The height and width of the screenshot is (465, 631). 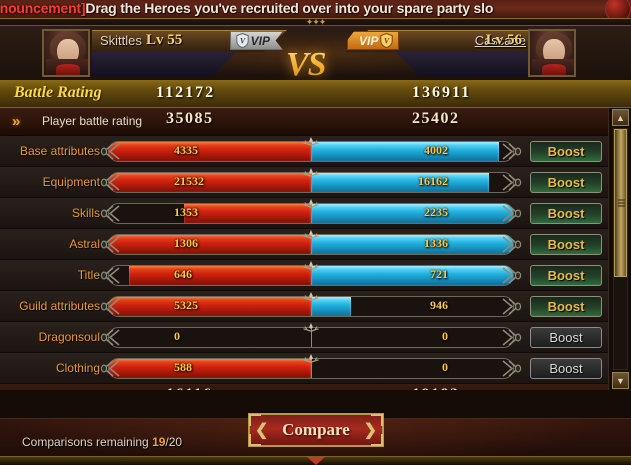 I want to click on avatar-scarf, so click(x=68, y=69).